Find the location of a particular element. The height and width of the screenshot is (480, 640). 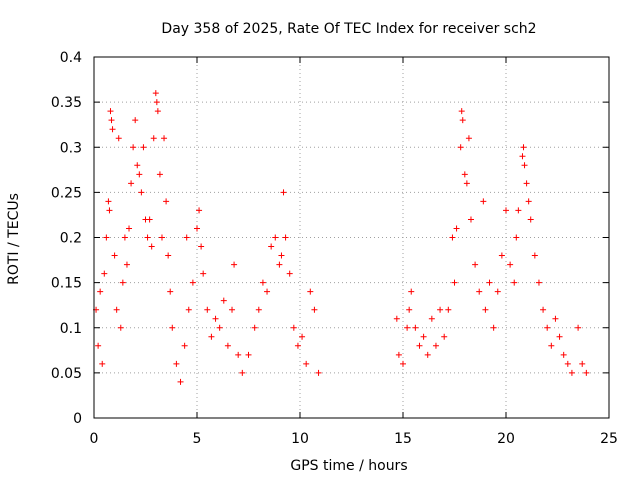

x-tick-label: 25 is located at coordinates (609, 439).